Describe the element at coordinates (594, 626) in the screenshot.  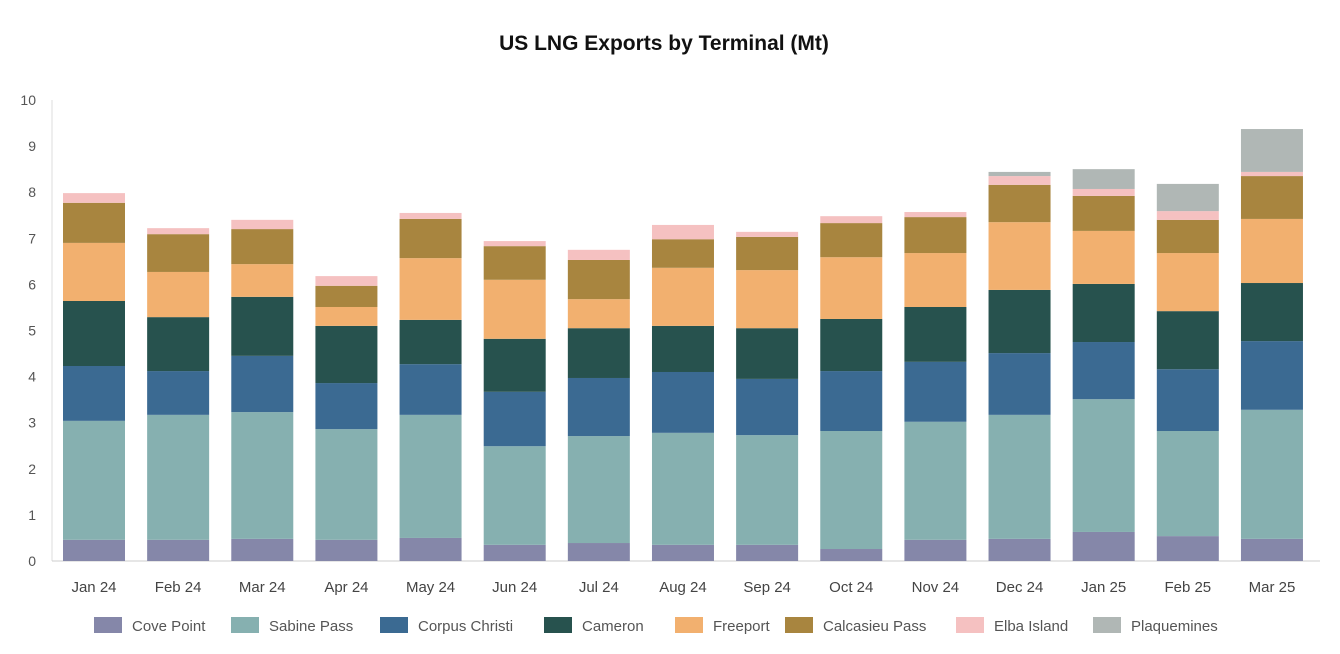
I see `legend-item: Cameron` at that location.